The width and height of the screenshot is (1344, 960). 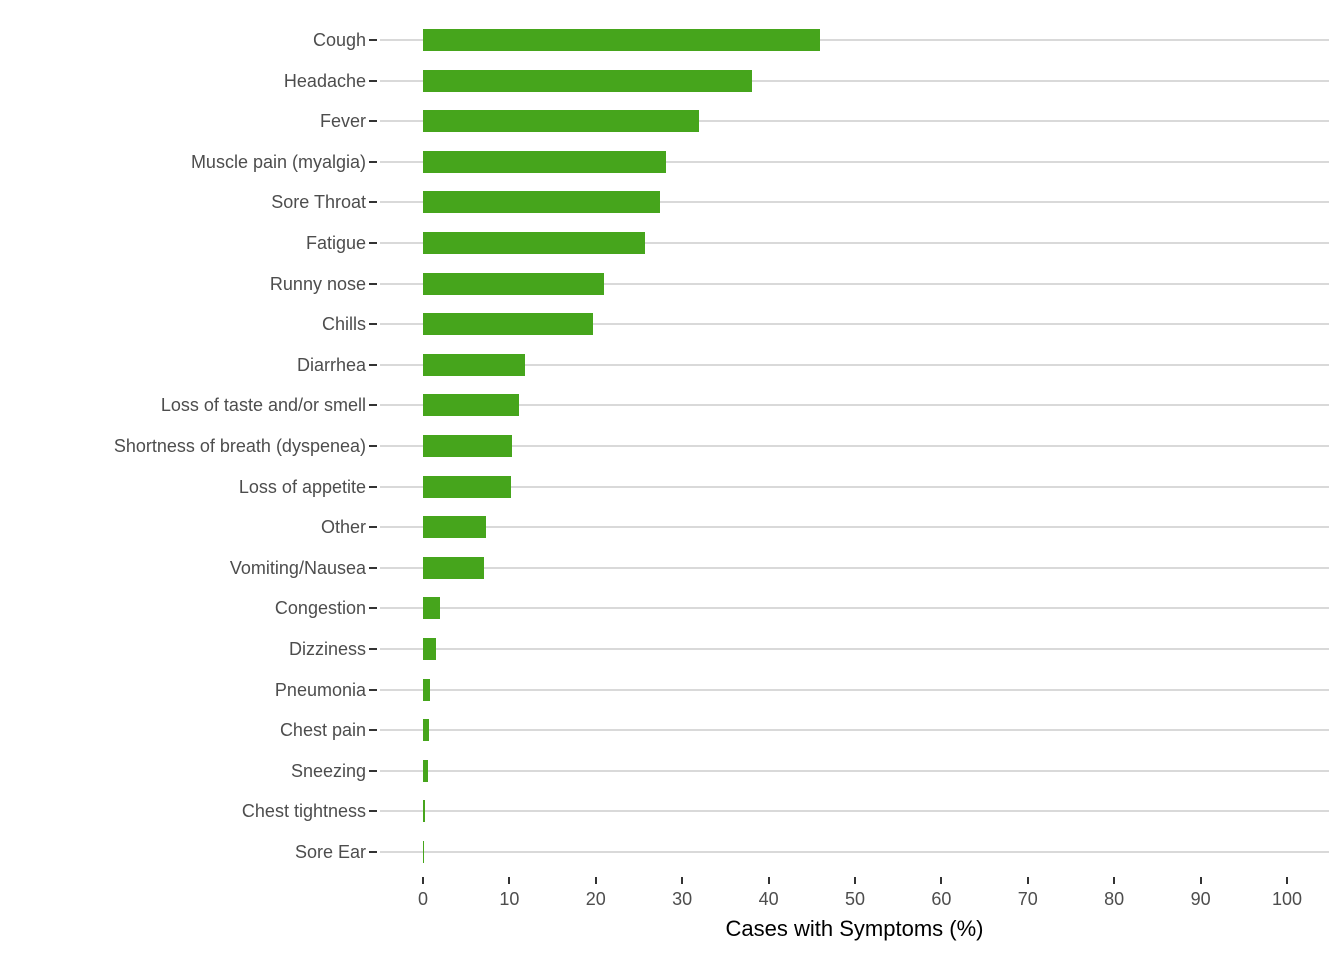 I want to click on x-tick-label: 70, so click(x=1027, y=899).